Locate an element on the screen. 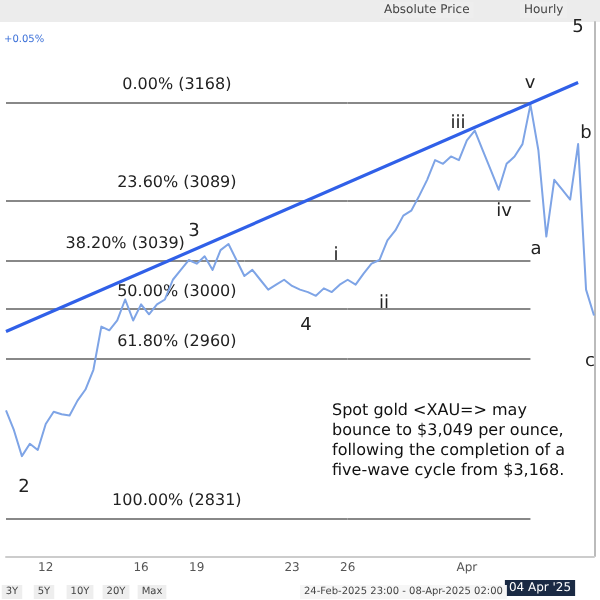  annotation: b is located at coordinates (586, 134).